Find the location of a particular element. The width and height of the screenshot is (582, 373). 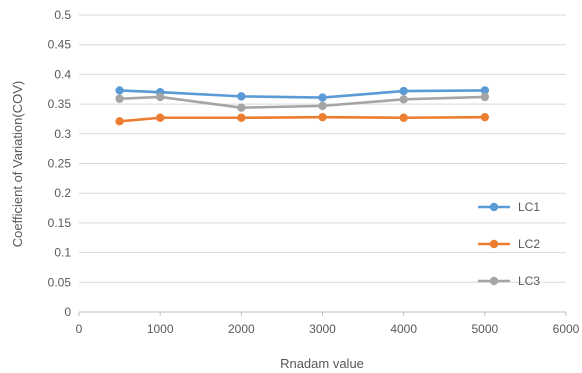

x-tick-label: 5000 is located at coordinates (484, 329).